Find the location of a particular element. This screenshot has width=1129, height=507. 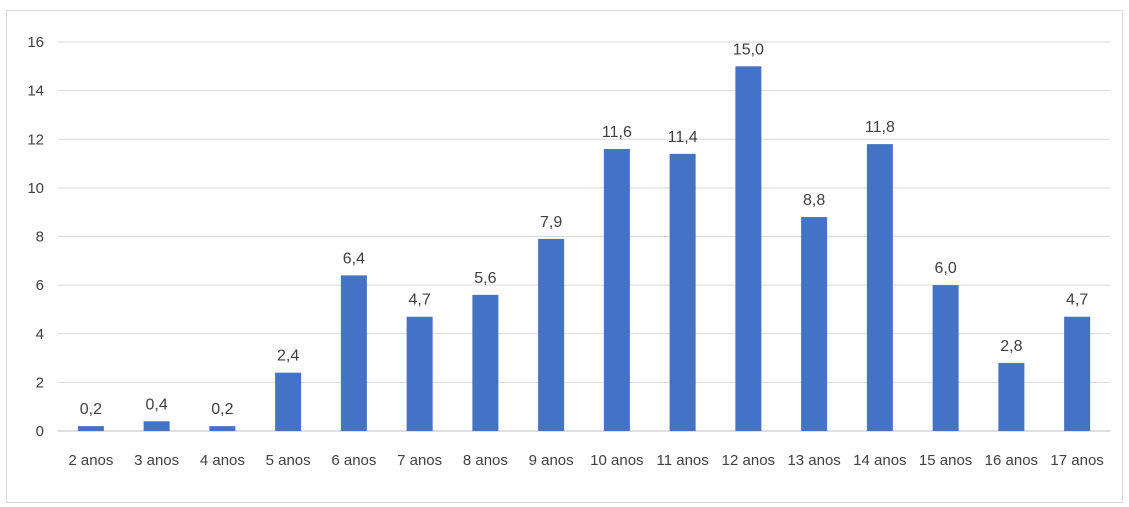

data-label-15: 4,7 is located at coordinates (1077, 300).